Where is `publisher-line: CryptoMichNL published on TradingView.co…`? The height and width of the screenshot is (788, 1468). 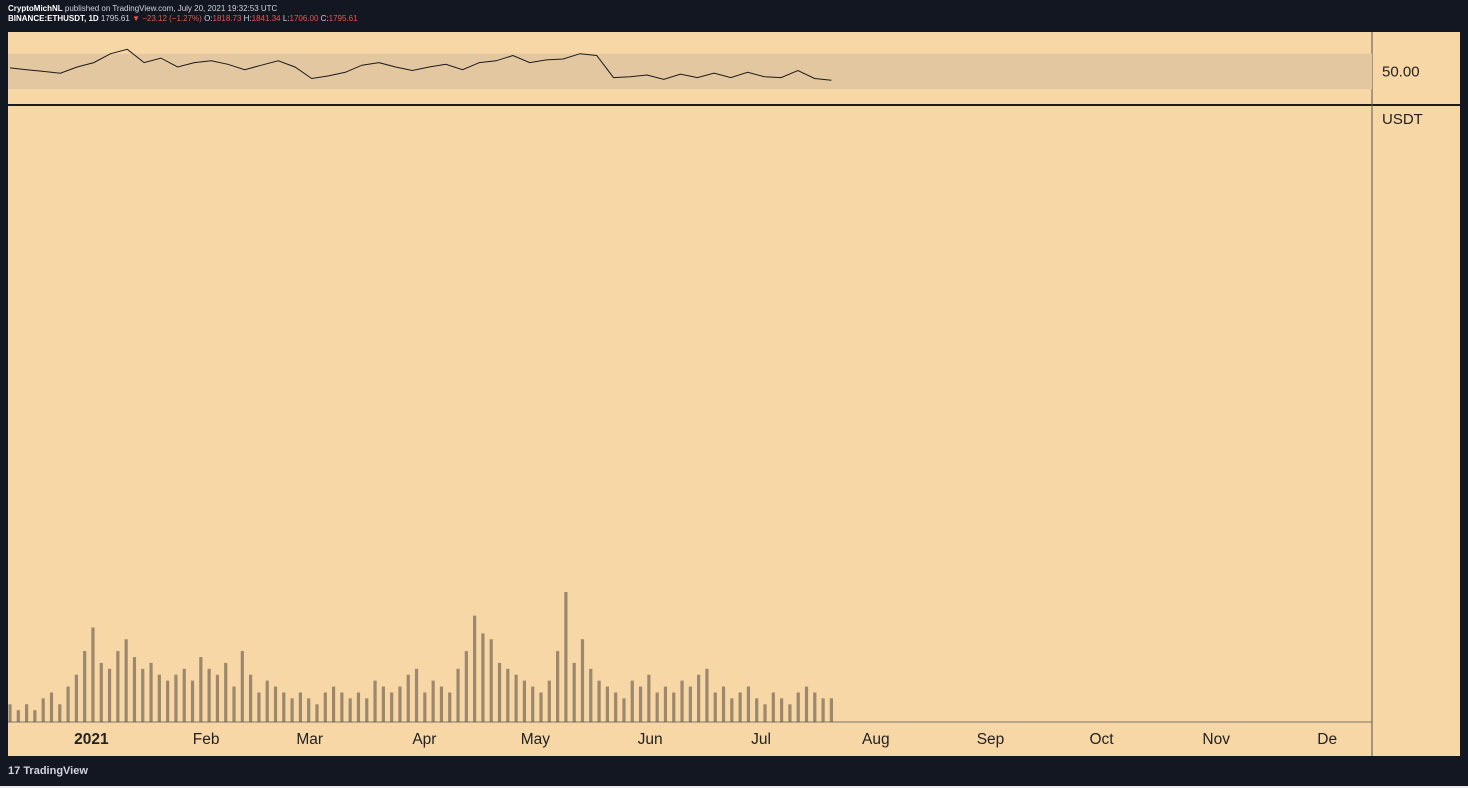 publisher-line: CryptoMichNL published on TradingView.co… is located at coordinates (142, 8).